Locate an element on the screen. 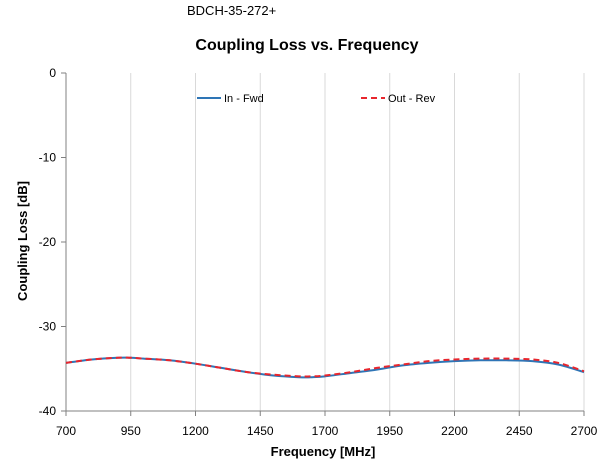 Image resolution: width=614 pixels, height=466 pixels. legend-label: In - Fwd is located at coordinates (244, 99).